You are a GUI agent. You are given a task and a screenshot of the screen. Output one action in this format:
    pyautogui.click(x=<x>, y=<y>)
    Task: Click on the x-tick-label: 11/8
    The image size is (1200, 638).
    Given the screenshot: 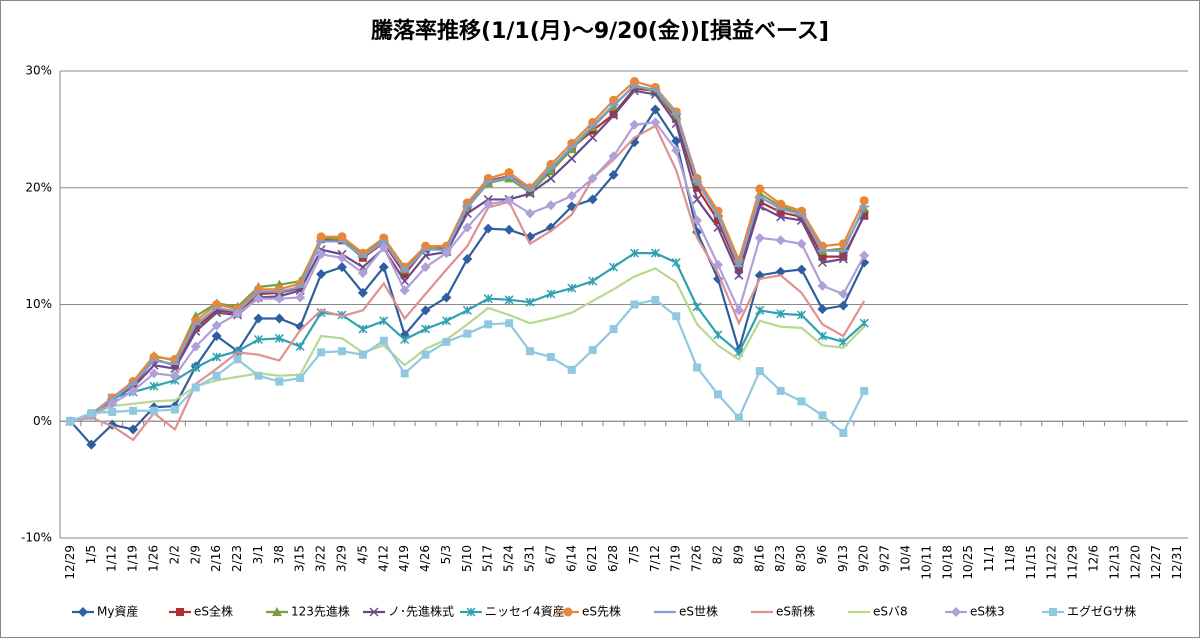 What is the action you would take?
    pyautogui.click(x=1010, y=558)
    